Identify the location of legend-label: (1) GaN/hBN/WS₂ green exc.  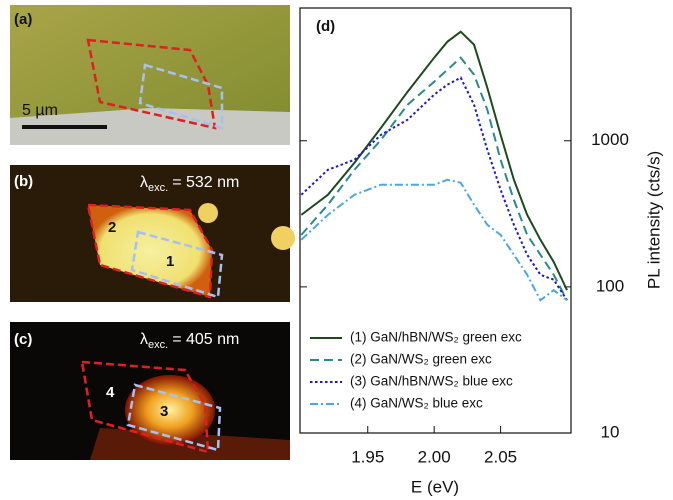
(436, 337).